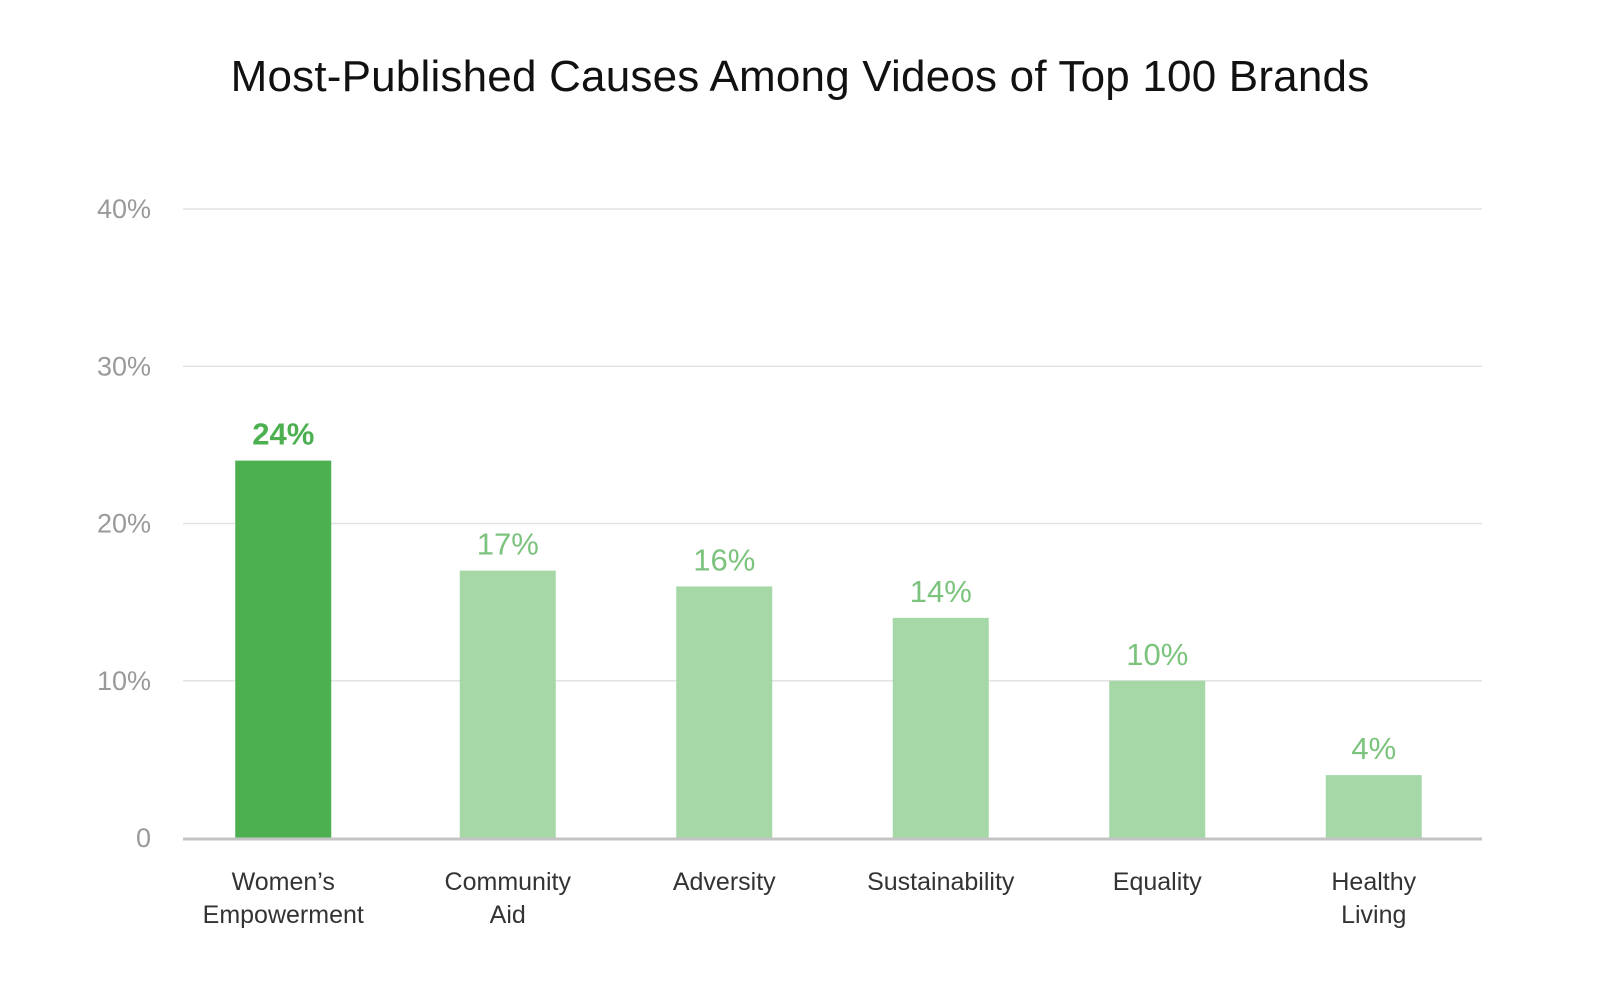  I want to click on category-label: Healthy, so click(1373, 882).